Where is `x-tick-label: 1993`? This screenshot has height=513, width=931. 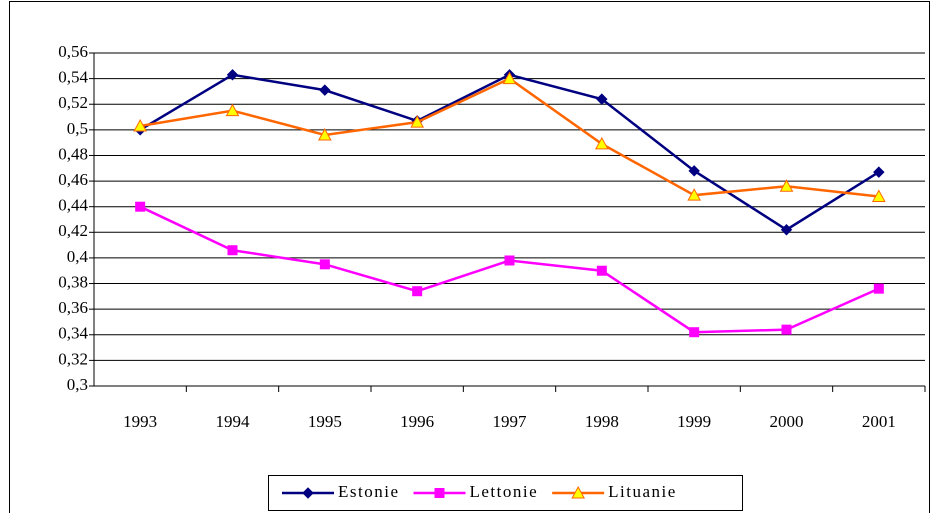 x-tick-label: 1993 is located at coordinates (140, 421).